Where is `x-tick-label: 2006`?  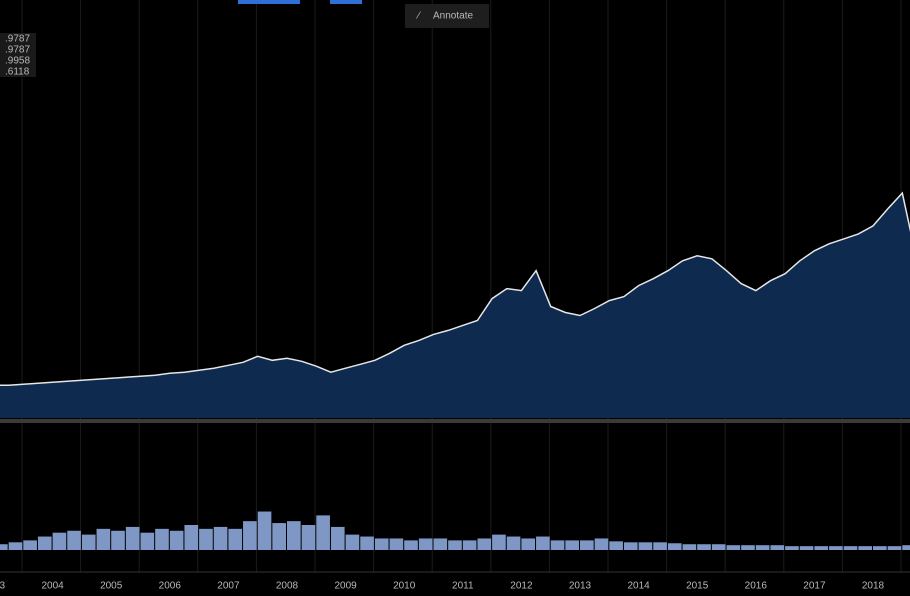
x-tick-label: 2006 is located at coordinates (170, 586).